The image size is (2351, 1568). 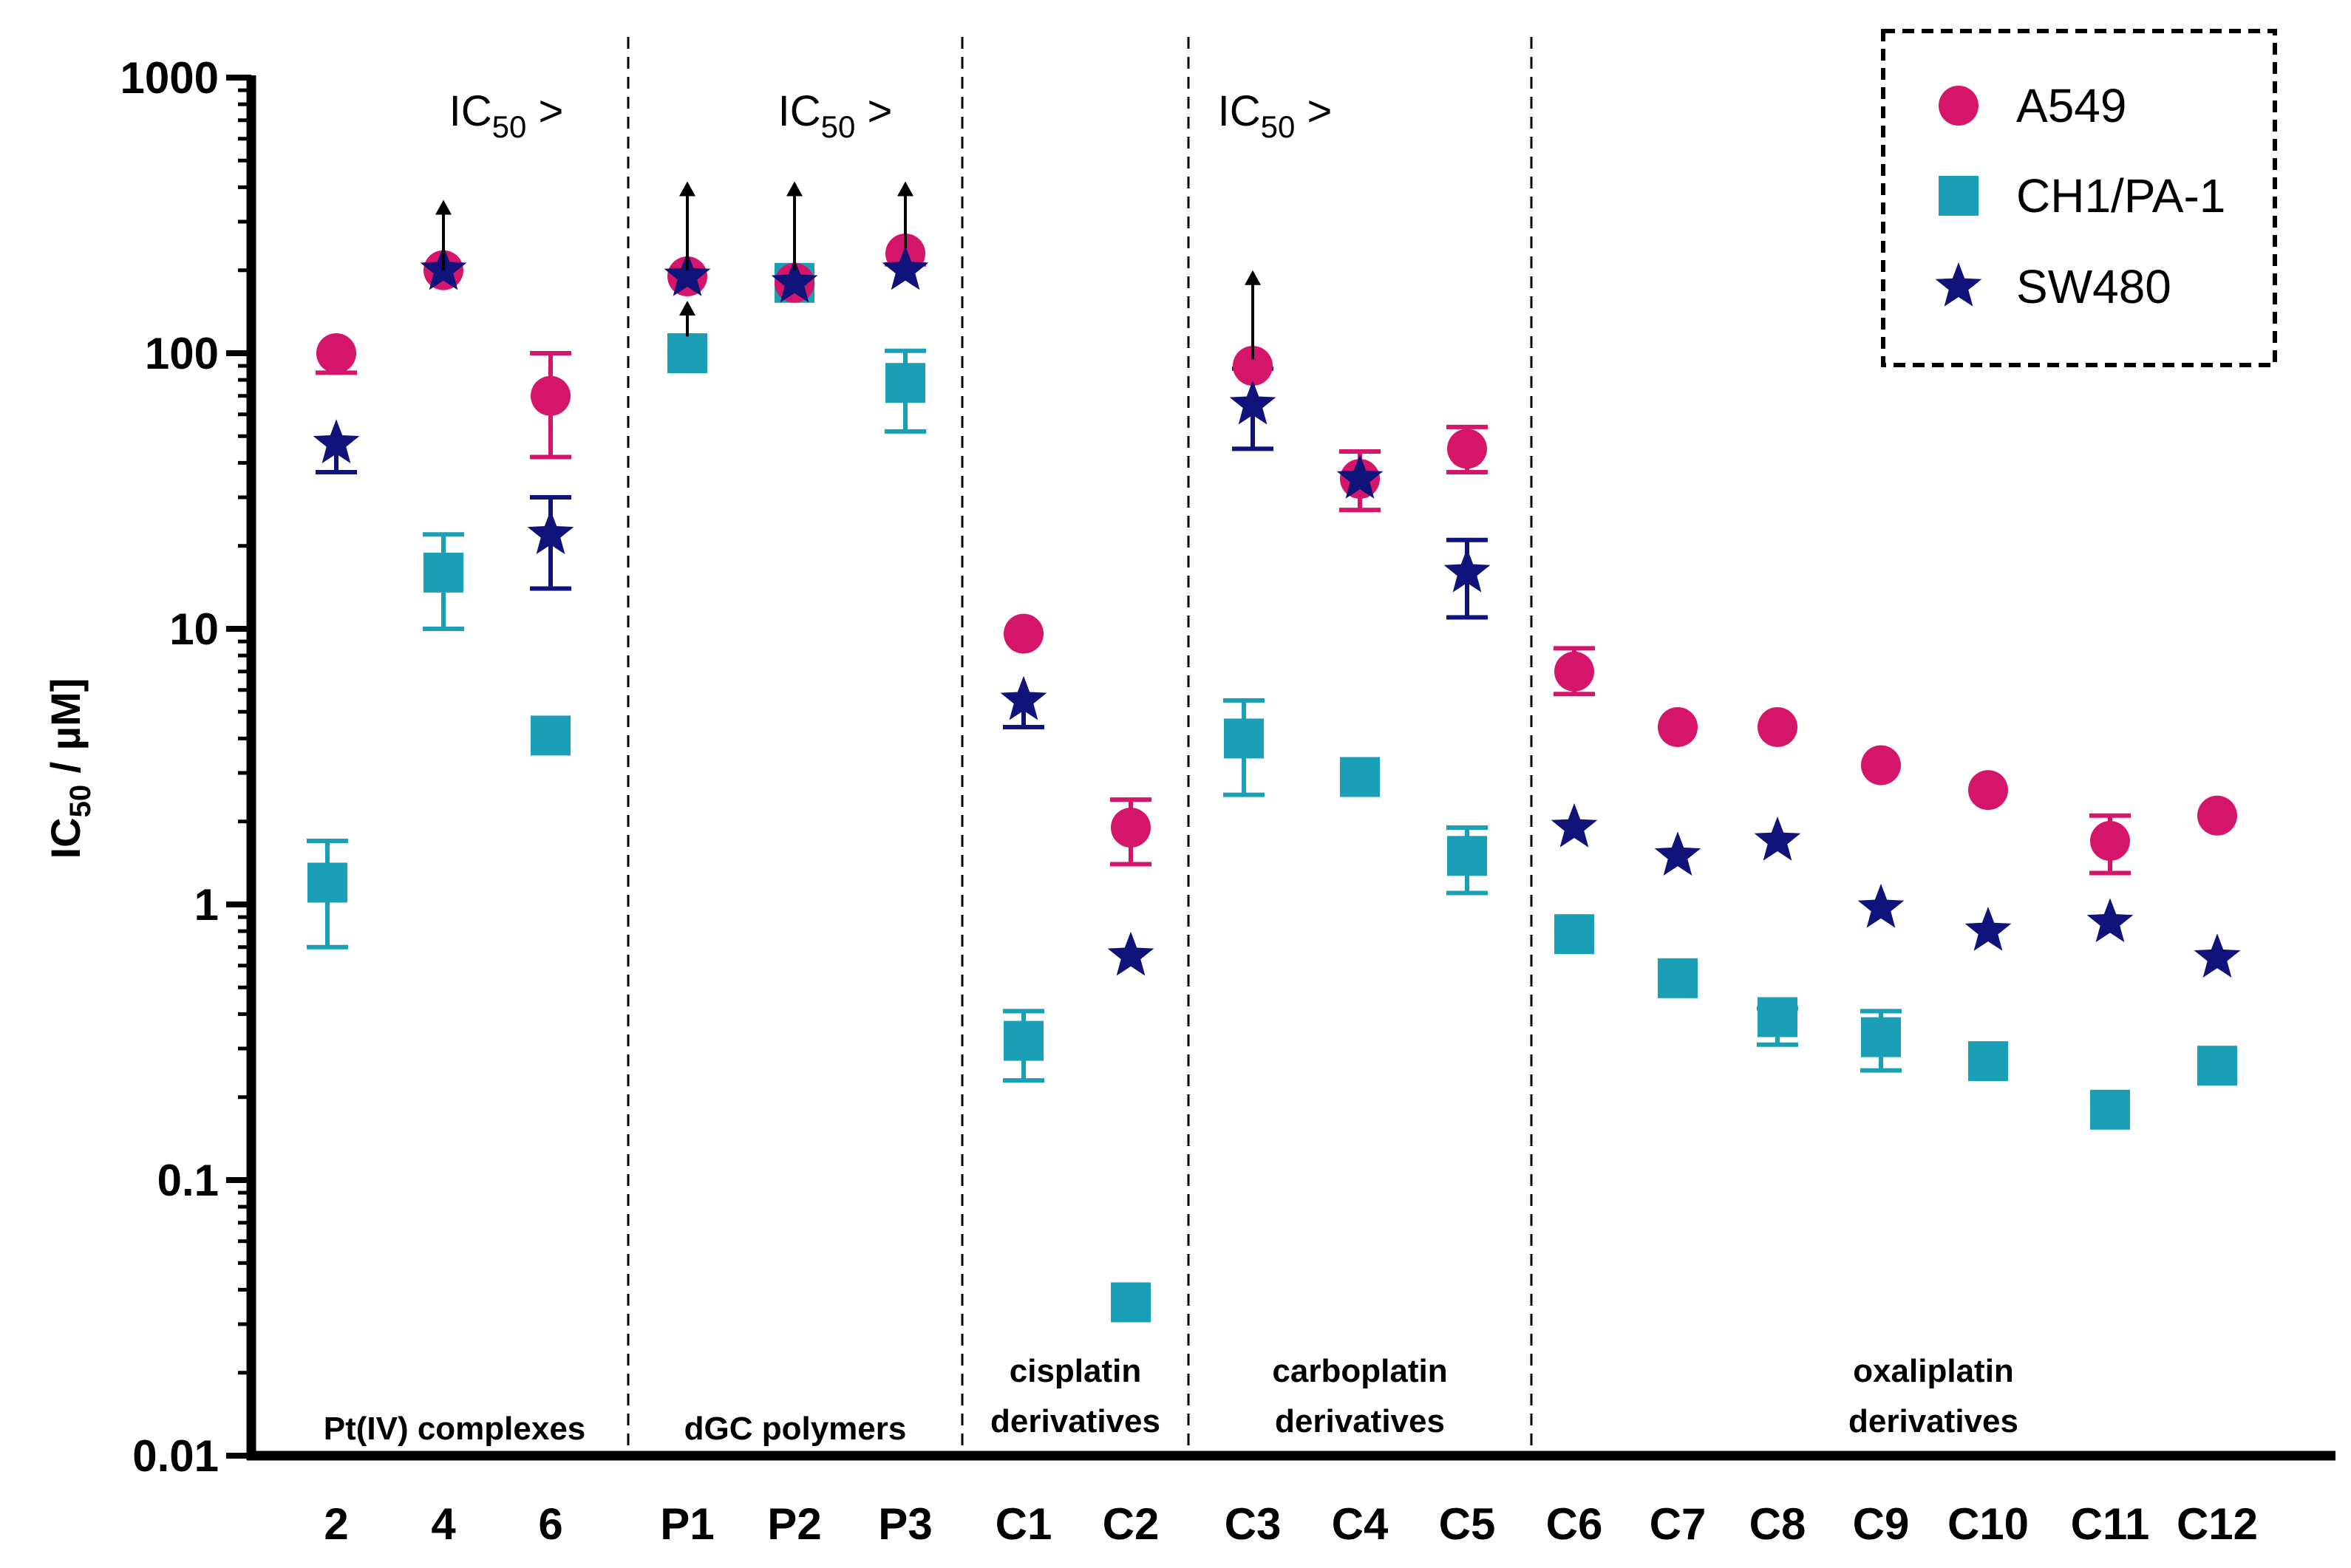 I want to click on y-tick-label: 0.1, so click(x=188, y=1180).